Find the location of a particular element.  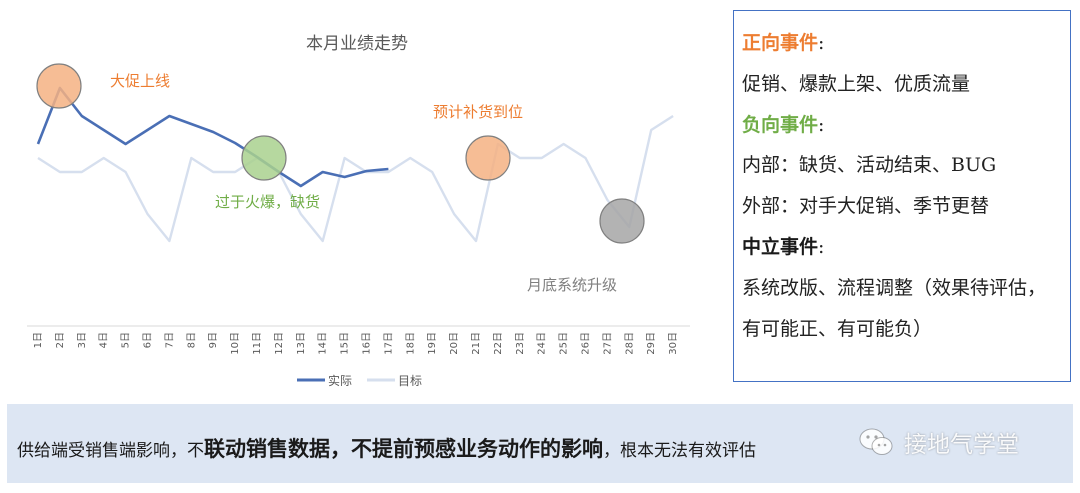

x-tick-label: 4日 is located at coordinates (104, 340).